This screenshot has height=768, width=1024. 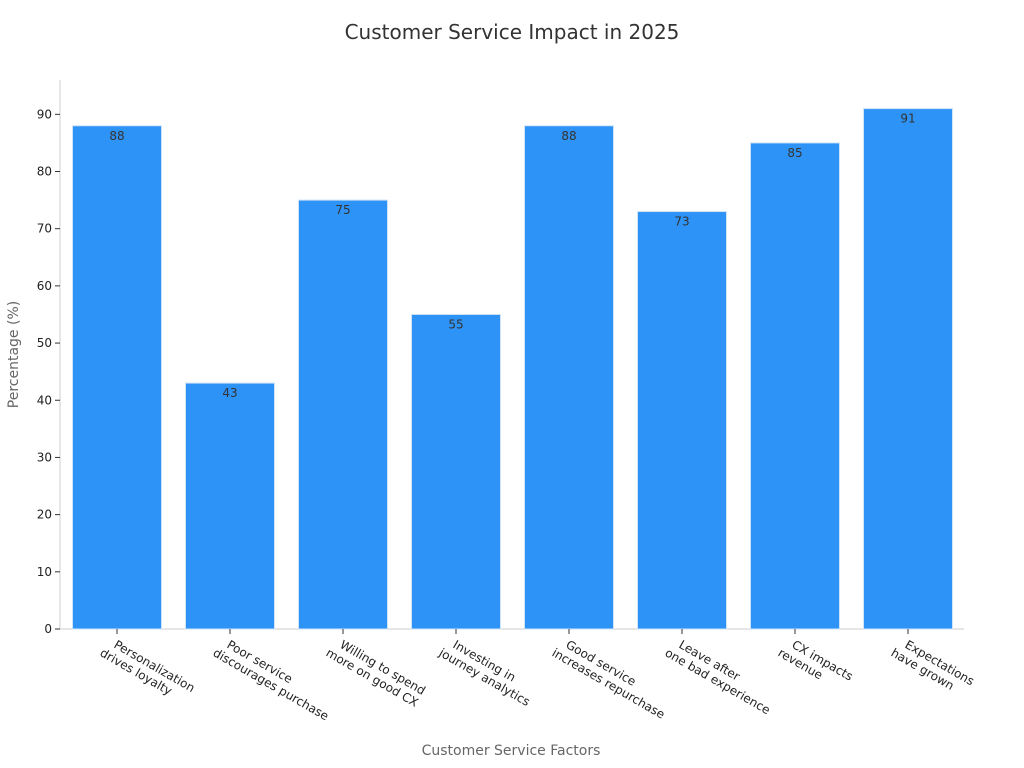 I want to click on x-tick-label: Willing to spendmore on good CX, so click(x=376, y=671).